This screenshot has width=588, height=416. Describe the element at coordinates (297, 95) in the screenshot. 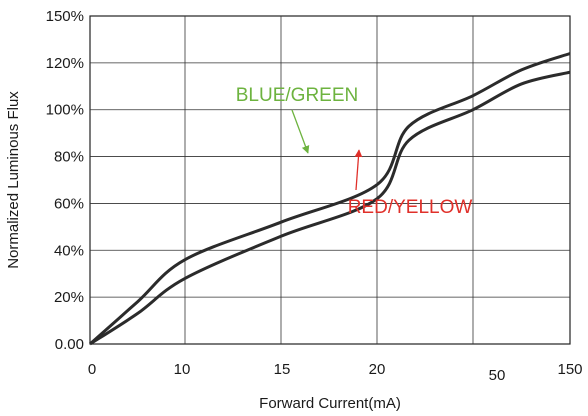

I see `series-annotation-label: BLUE/GREEN` at that location.